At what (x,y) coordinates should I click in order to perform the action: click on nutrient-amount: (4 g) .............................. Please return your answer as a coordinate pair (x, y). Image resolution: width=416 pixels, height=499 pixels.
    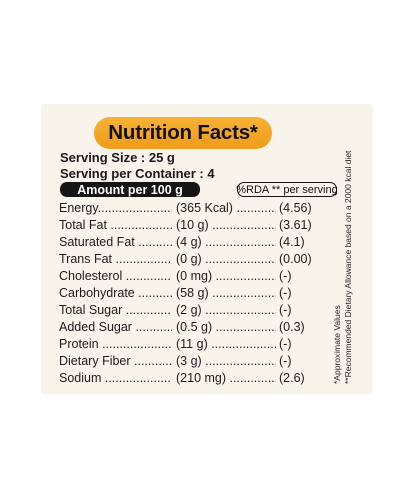
    Looking at the image, I should click on (226, 242).